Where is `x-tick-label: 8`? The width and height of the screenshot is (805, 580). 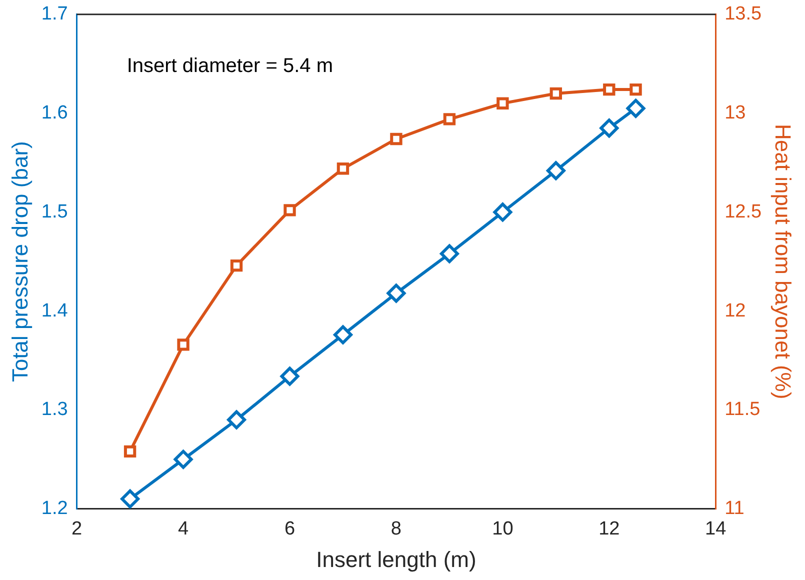 x-tick-label: 8 is located at coordinates (396, 529).